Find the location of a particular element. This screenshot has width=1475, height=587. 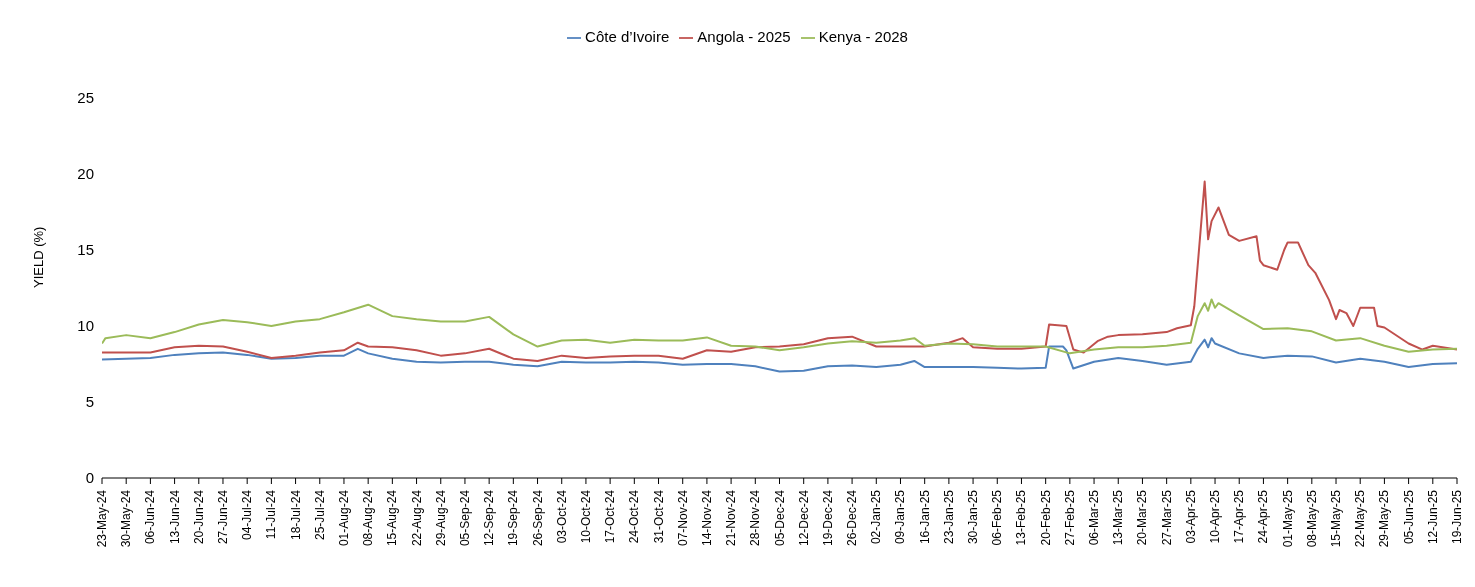

x-tick-label: 10-Apr-25 is located at coordinates (1215, 516).